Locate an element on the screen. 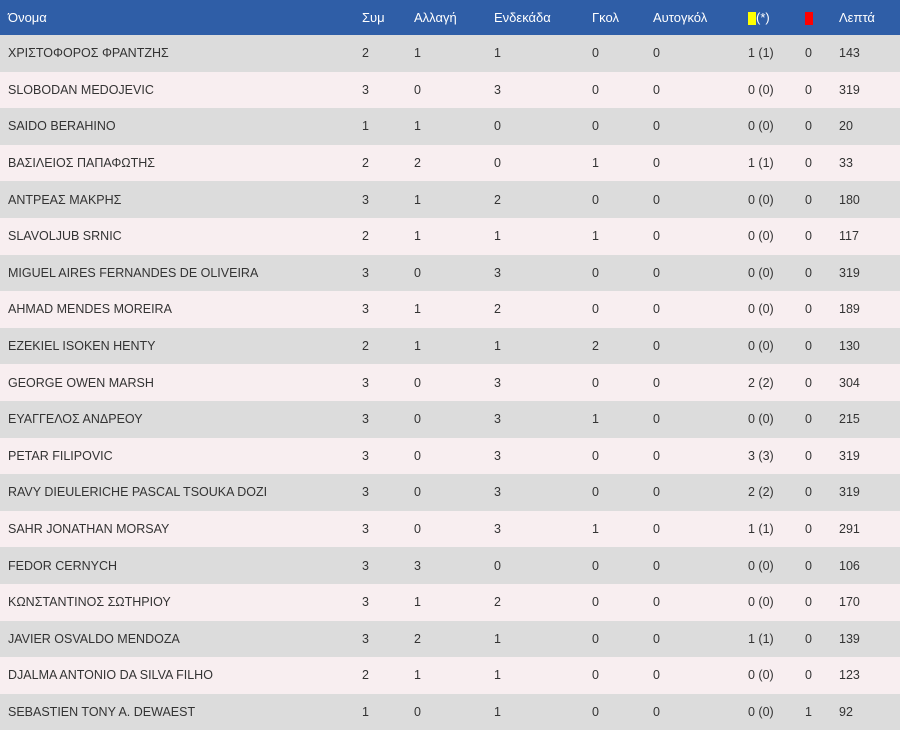 This screenshot has width=900, height=732. header-subs: Αλλαγή is located at coordinates (435, 17).